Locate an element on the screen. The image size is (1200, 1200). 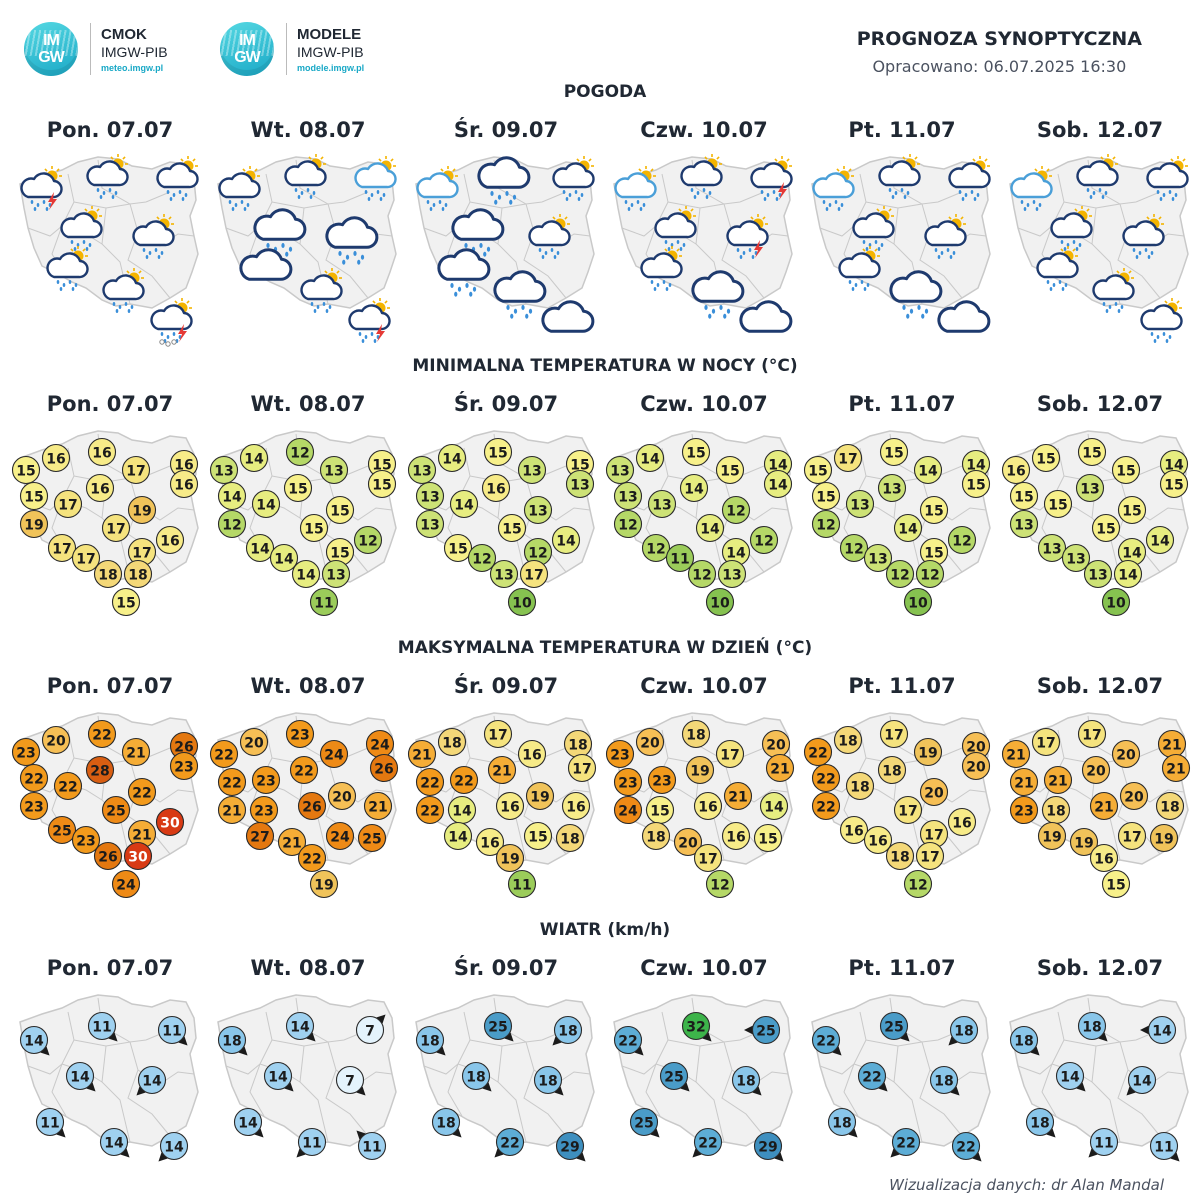
temperature-value: 13 is located at coordinates (333, 472).